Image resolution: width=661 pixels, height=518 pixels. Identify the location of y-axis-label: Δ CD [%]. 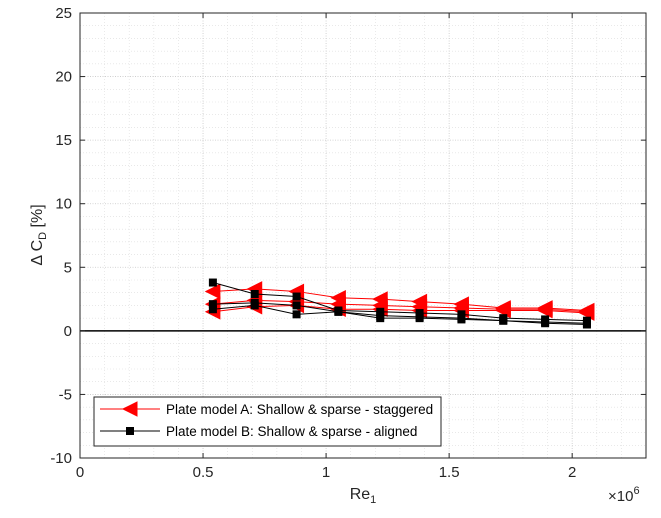
(39, 234).